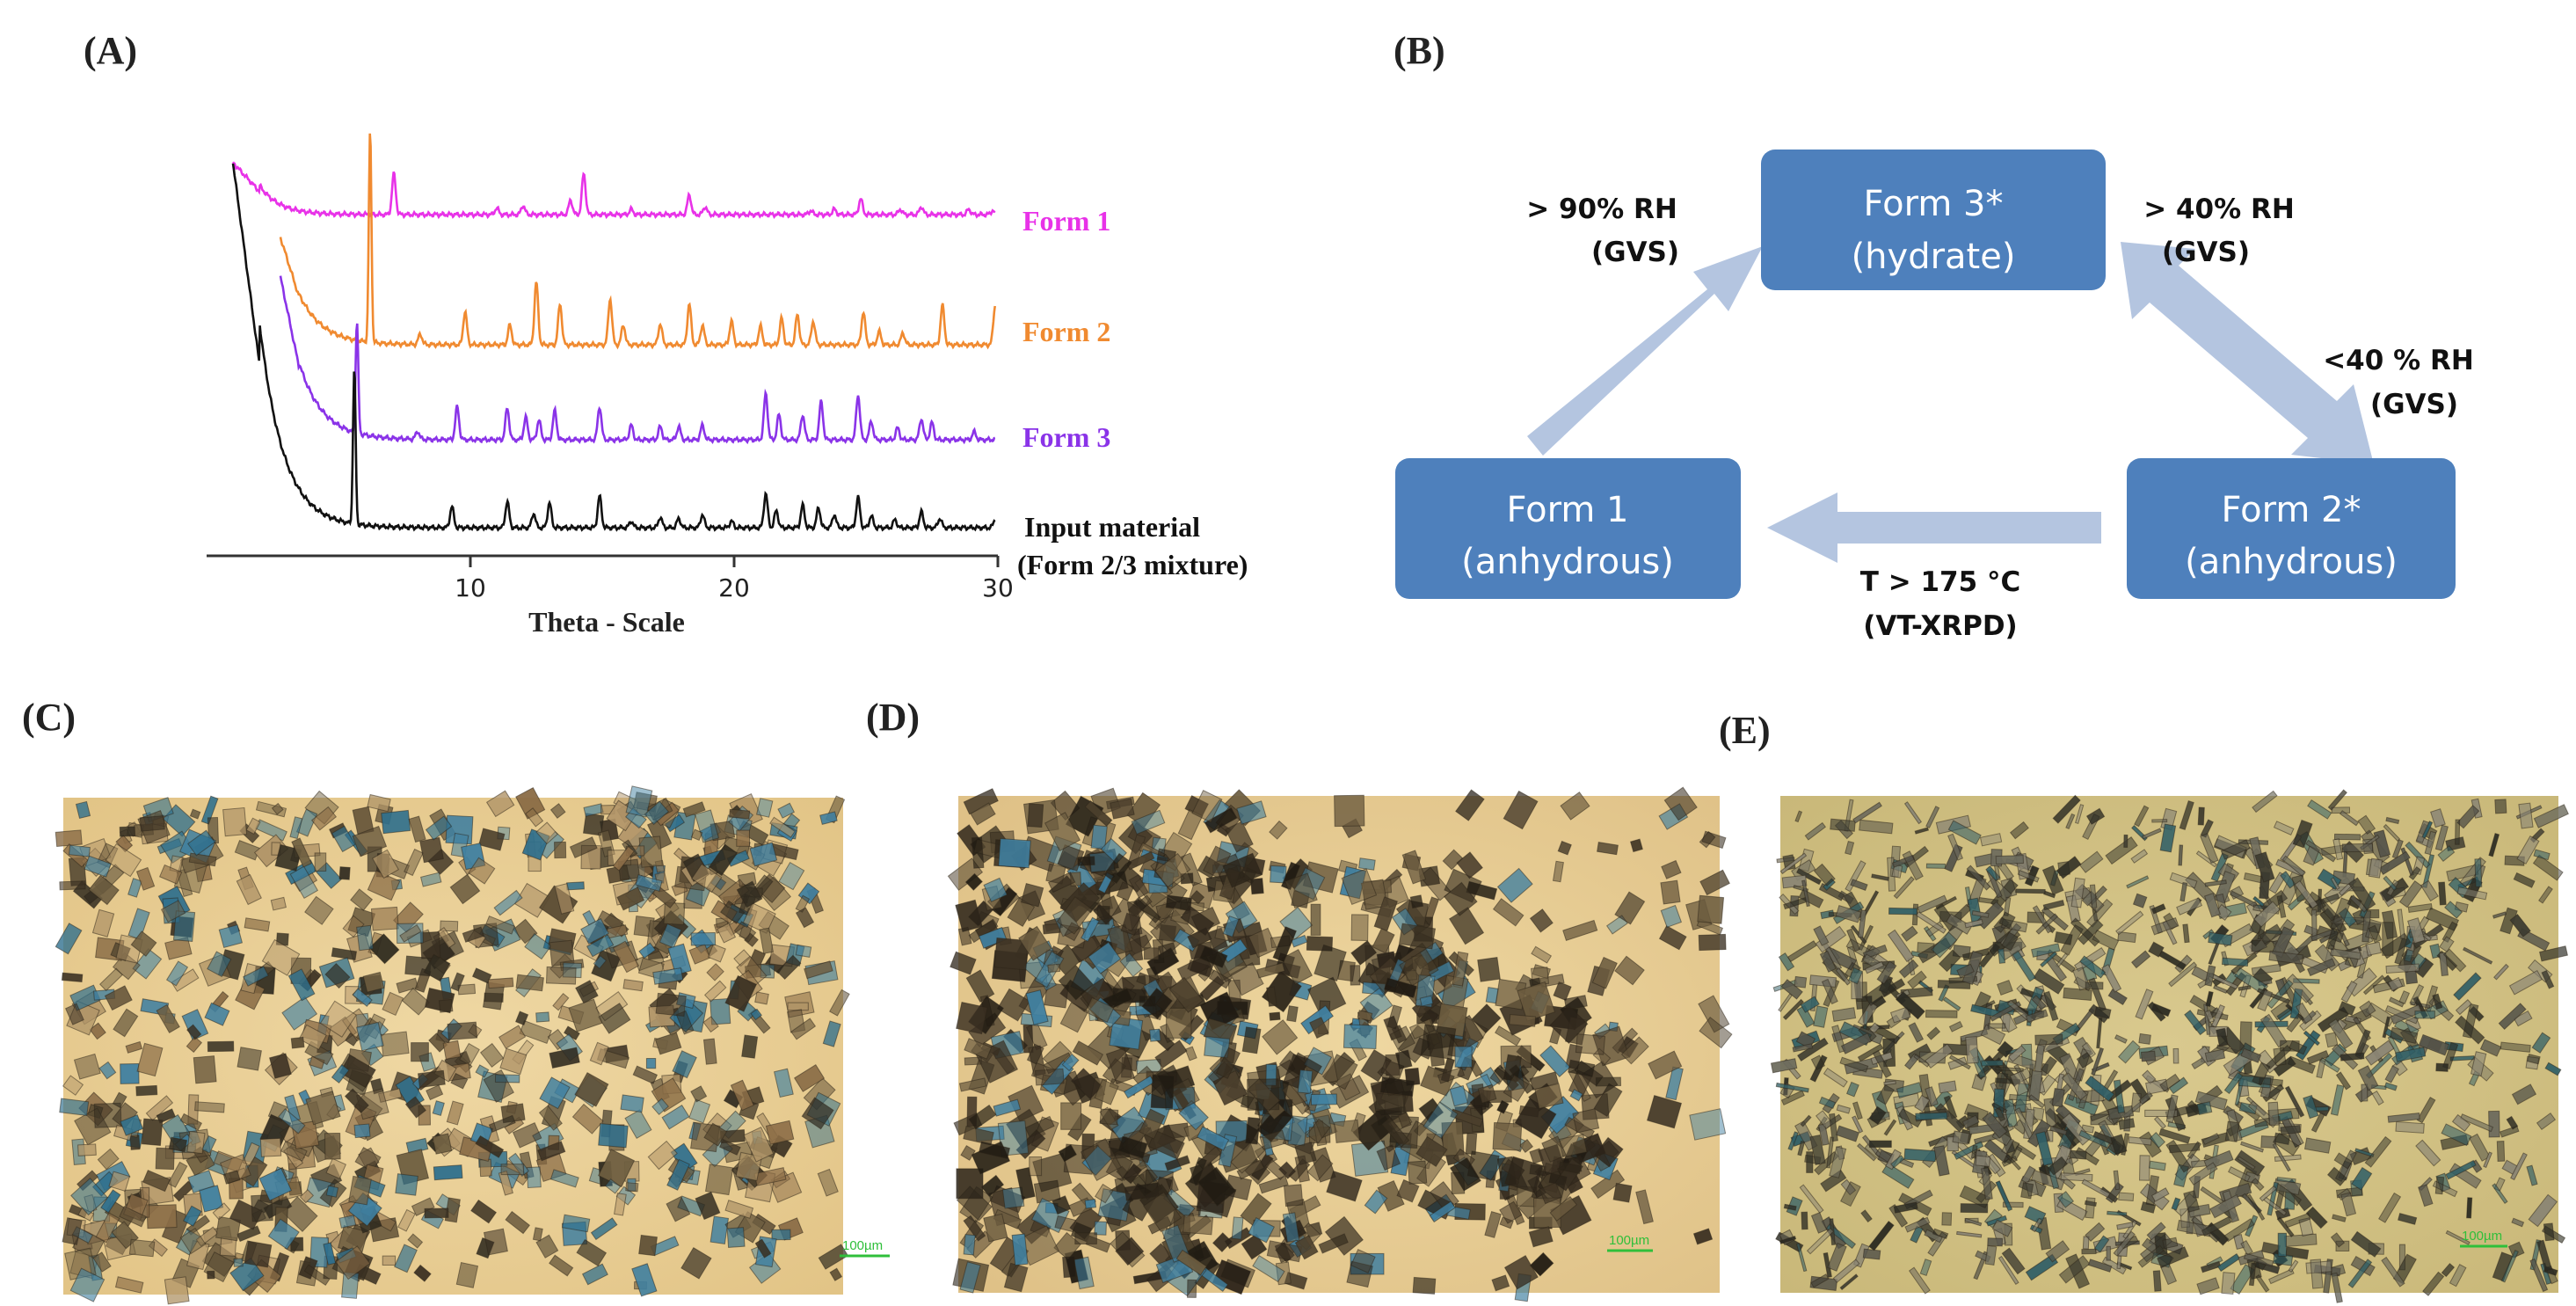  What do you see at coordinates (1745, 730) in the screenshot?
I see `panel-label-e: (E)` at bounding box center [1745, 730].